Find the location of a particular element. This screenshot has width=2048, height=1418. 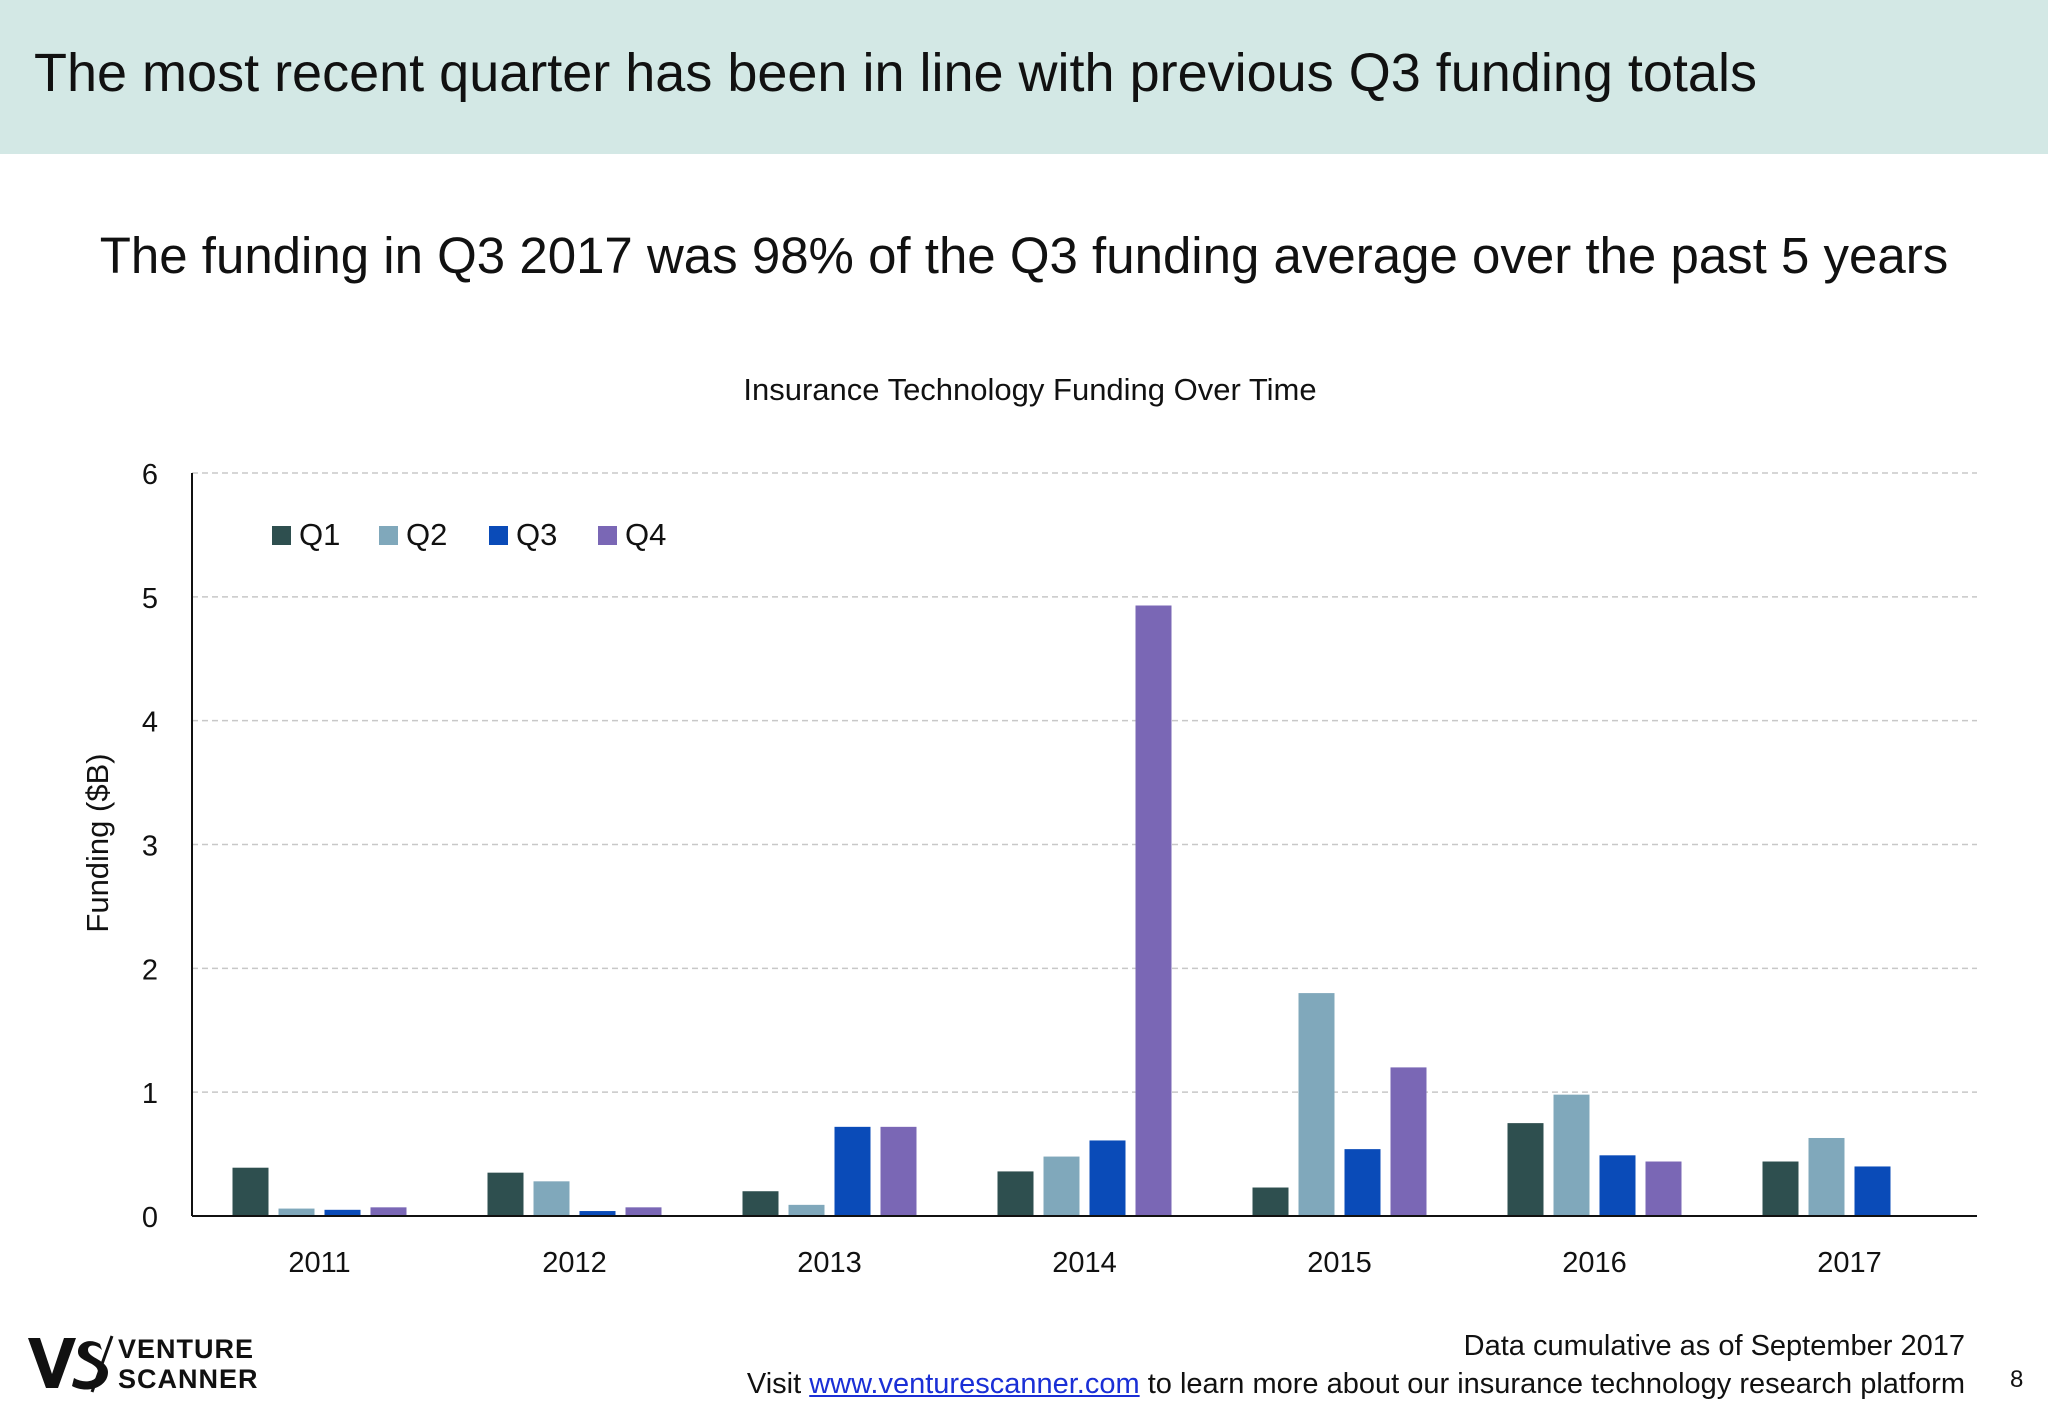

bar-q2-2016 is located at coordinates (1571, 1155).